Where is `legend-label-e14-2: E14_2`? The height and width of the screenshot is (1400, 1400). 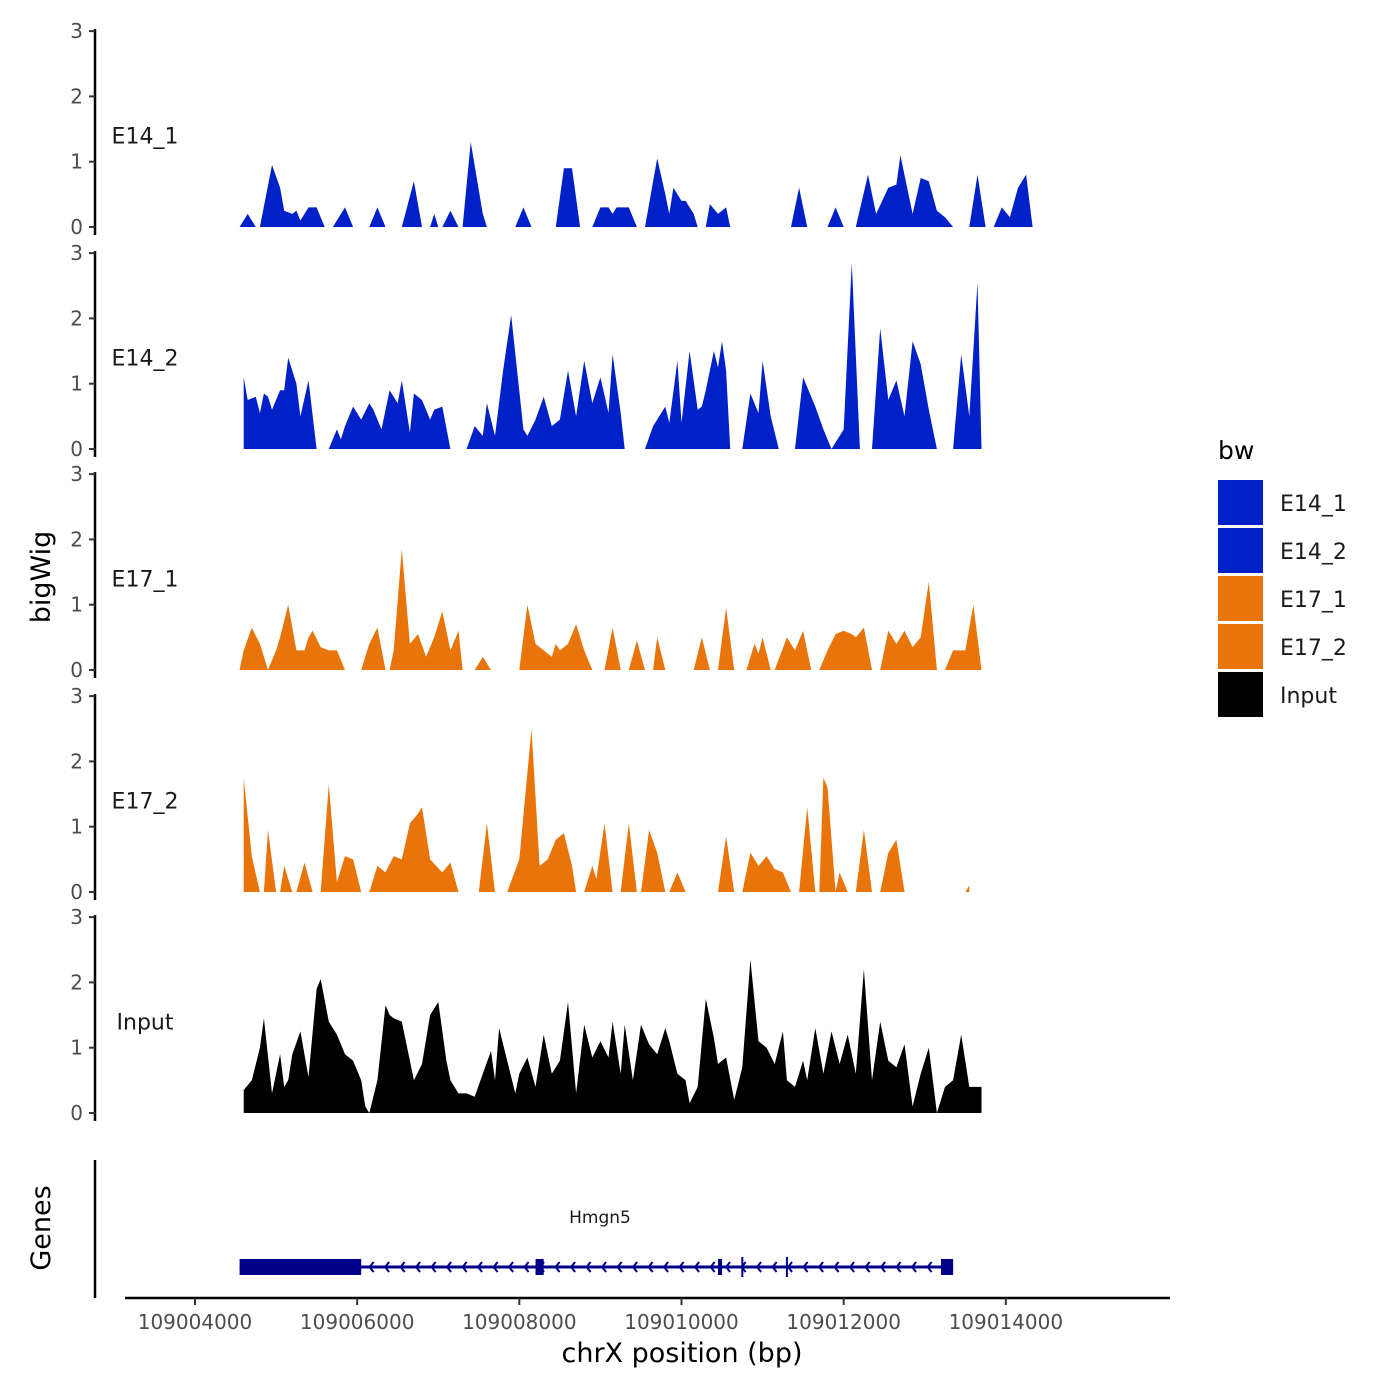
legend-label-e14-2: E14_2 is located at coordinates (1313, 552).